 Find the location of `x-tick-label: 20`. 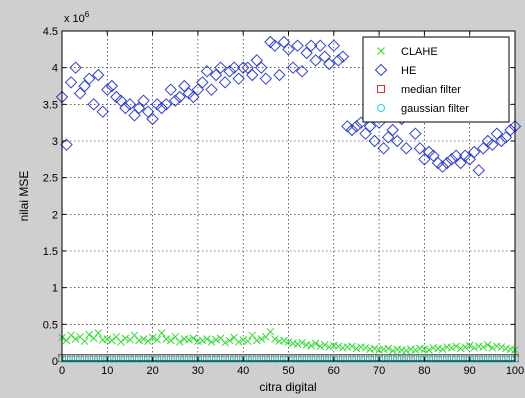

x-tick-label: 20 is located at coordinates (152, 371).